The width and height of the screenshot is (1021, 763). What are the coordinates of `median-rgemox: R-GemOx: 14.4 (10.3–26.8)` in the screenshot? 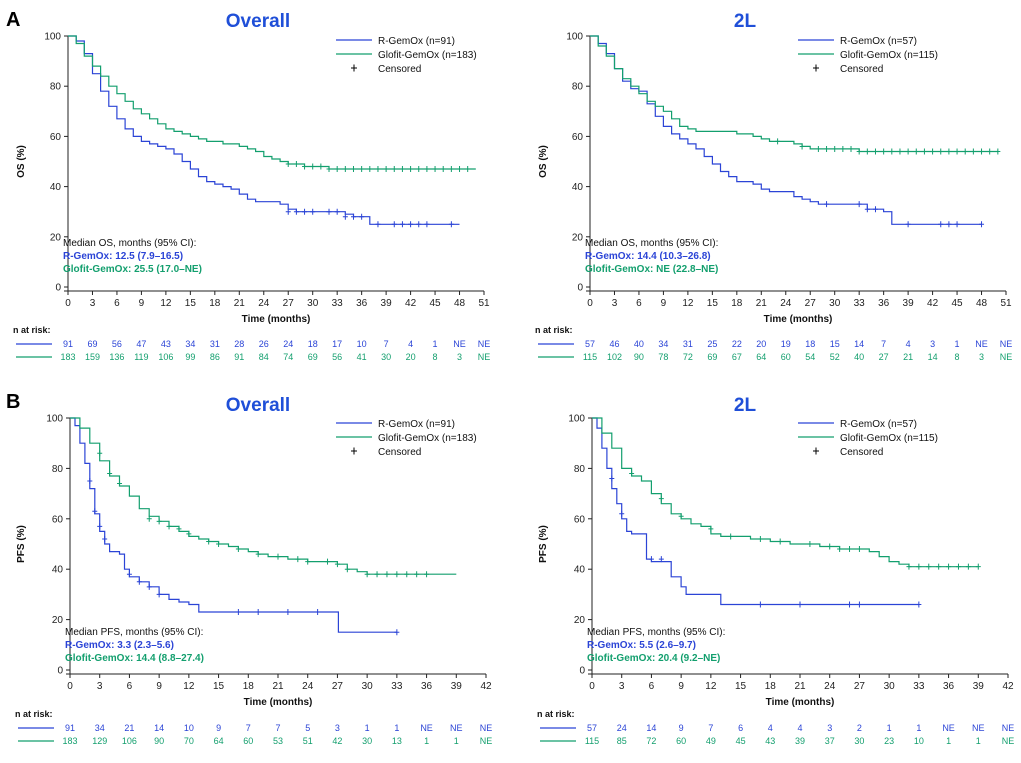 It's located at (648, 256).